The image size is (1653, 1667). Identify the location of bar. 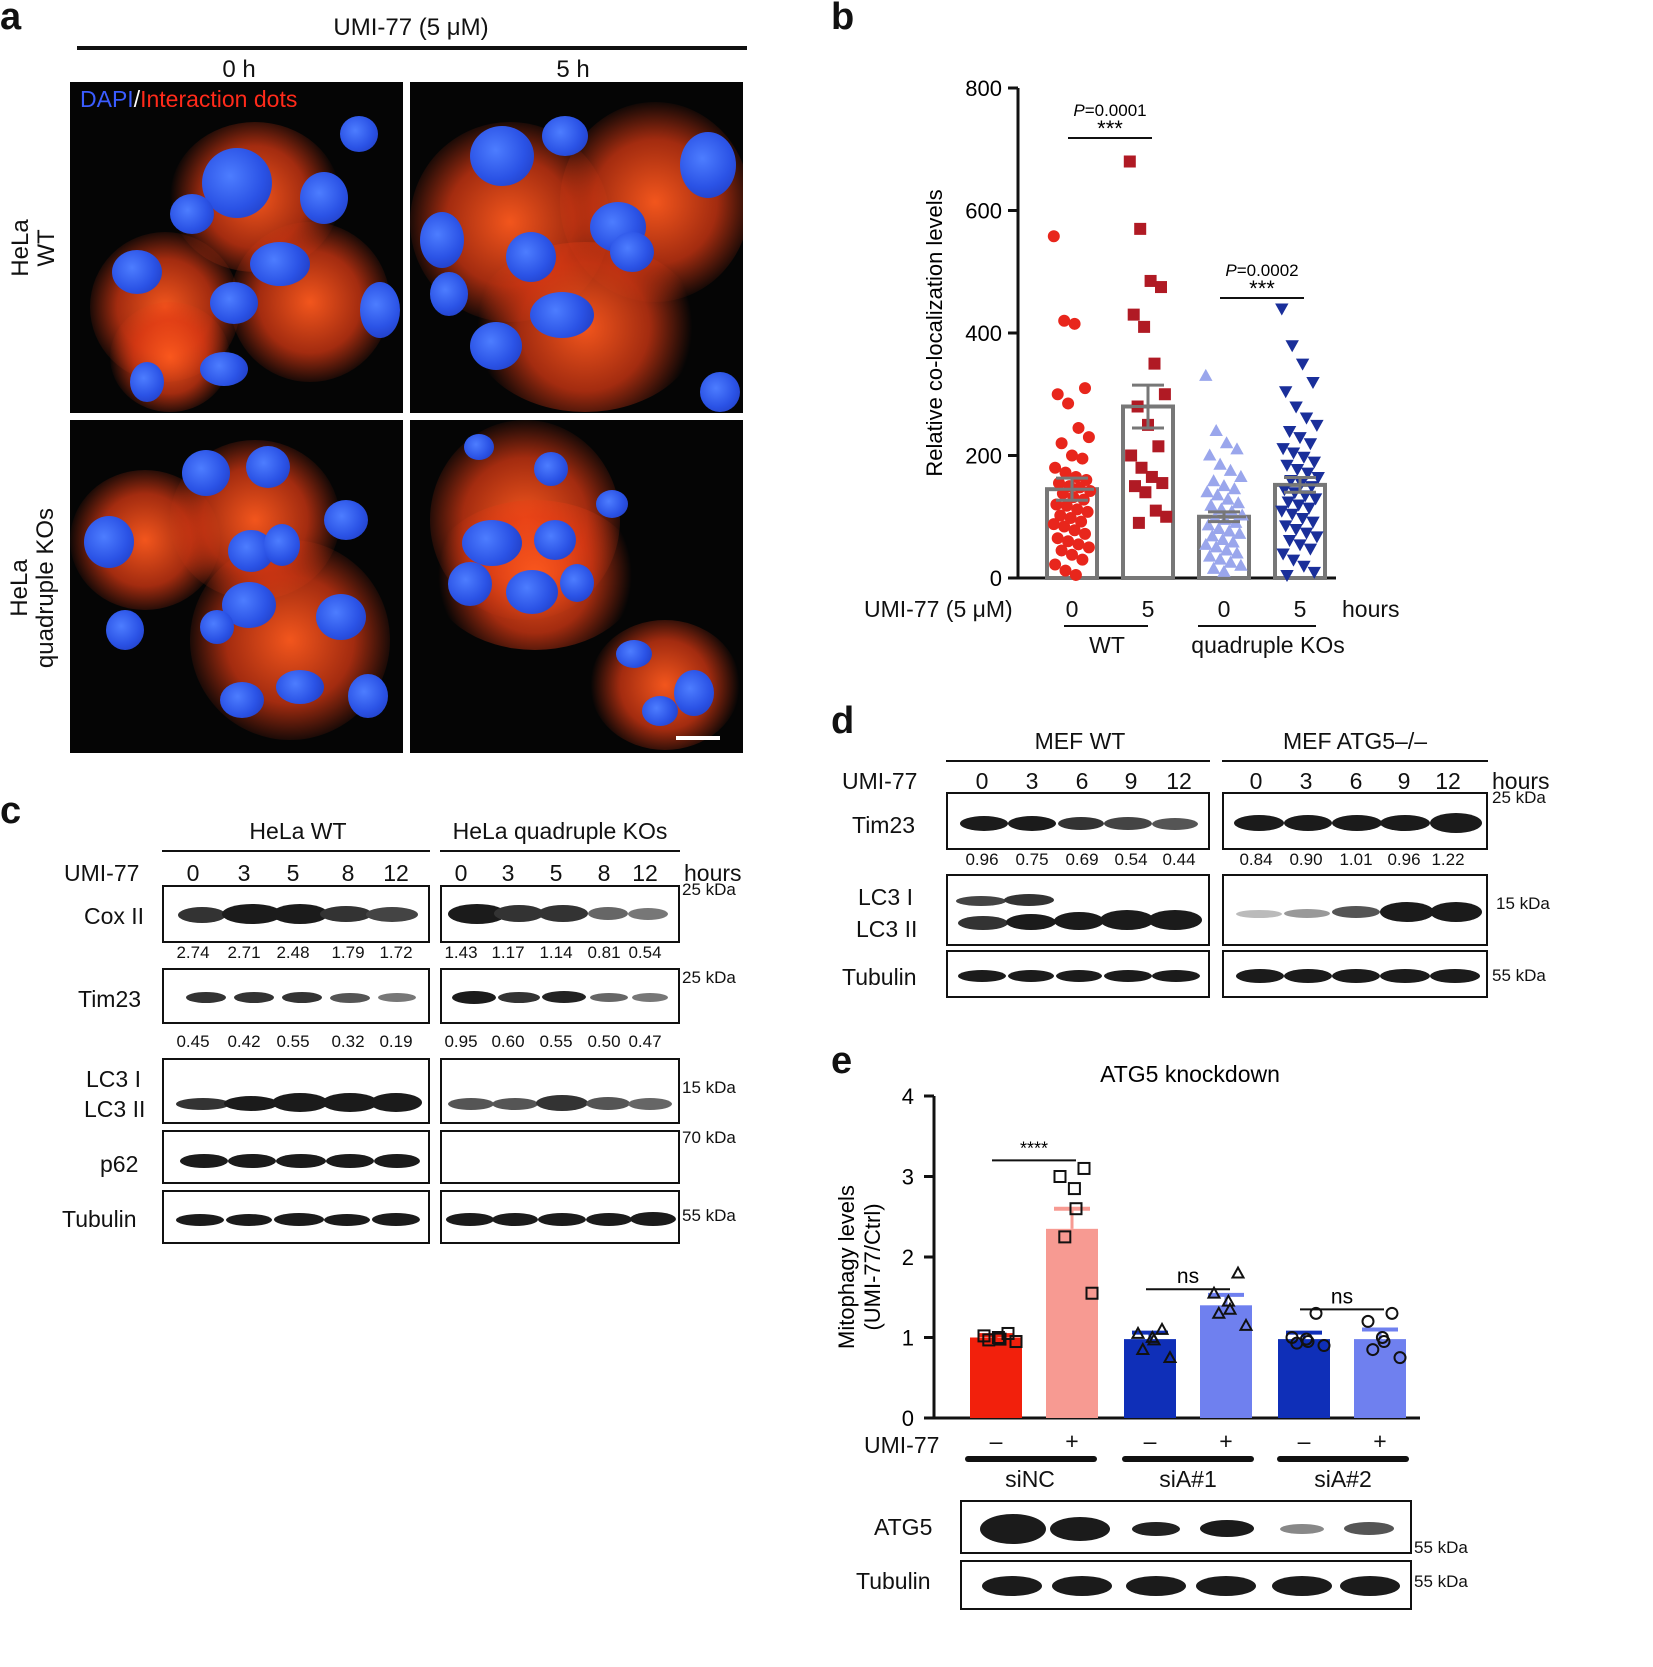
(1380, 1378).